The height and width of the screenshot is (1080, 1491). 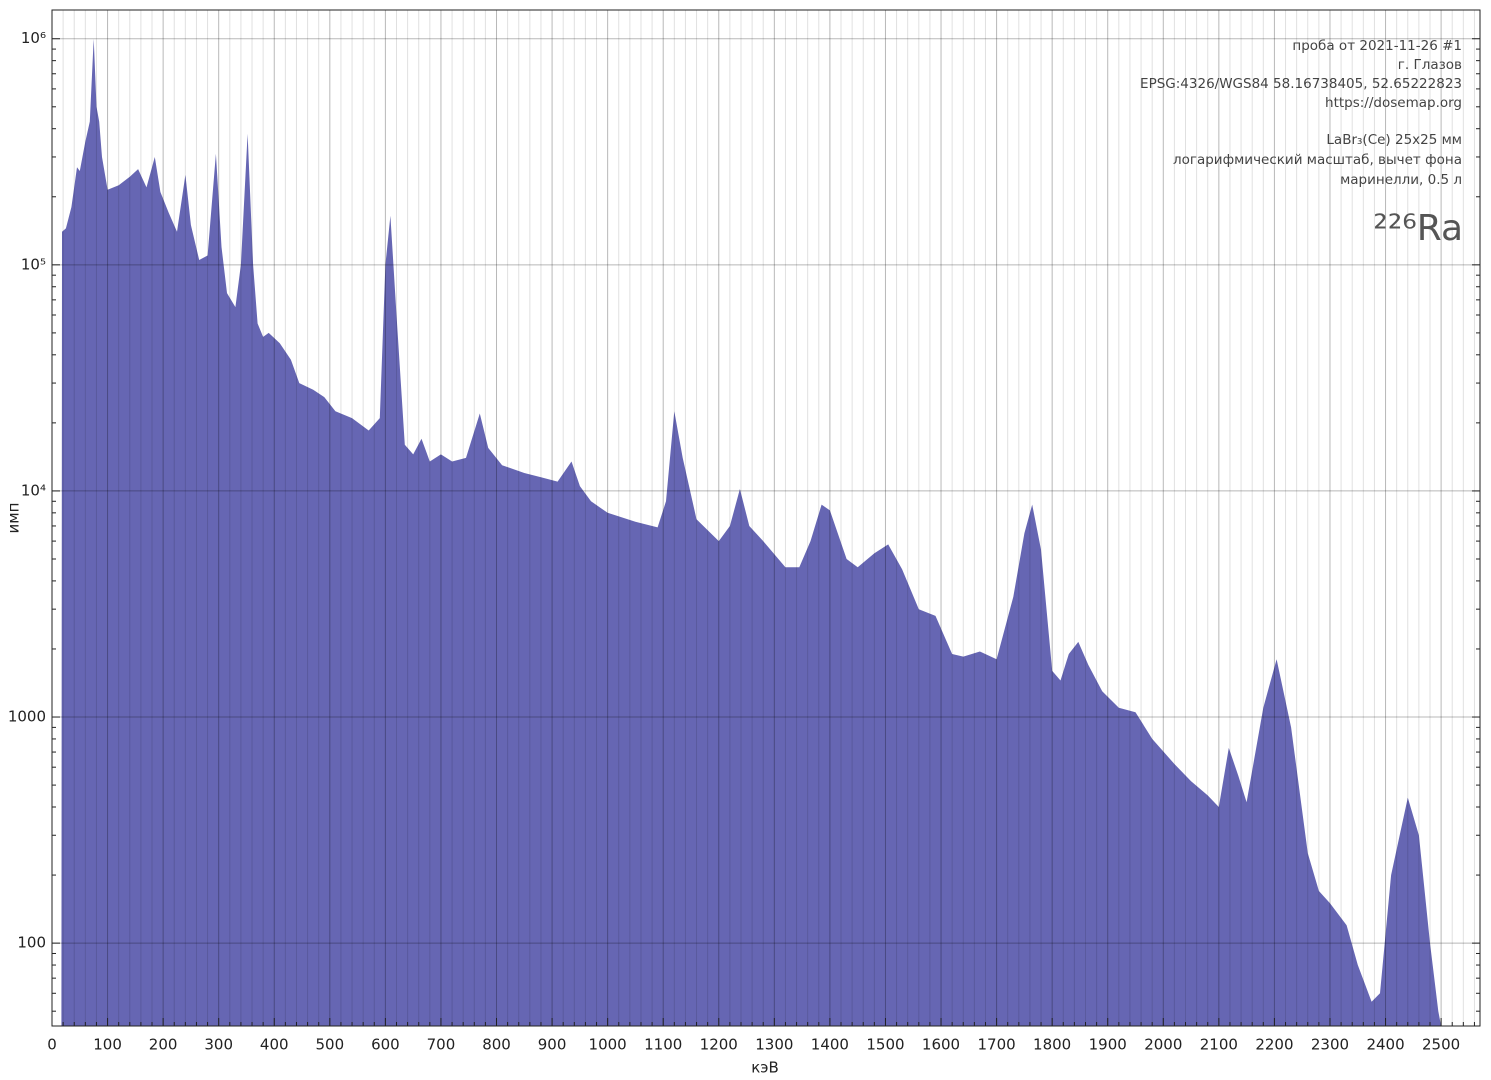 I want to click on y-tick-label: 1000, so click(x=27, y=717).